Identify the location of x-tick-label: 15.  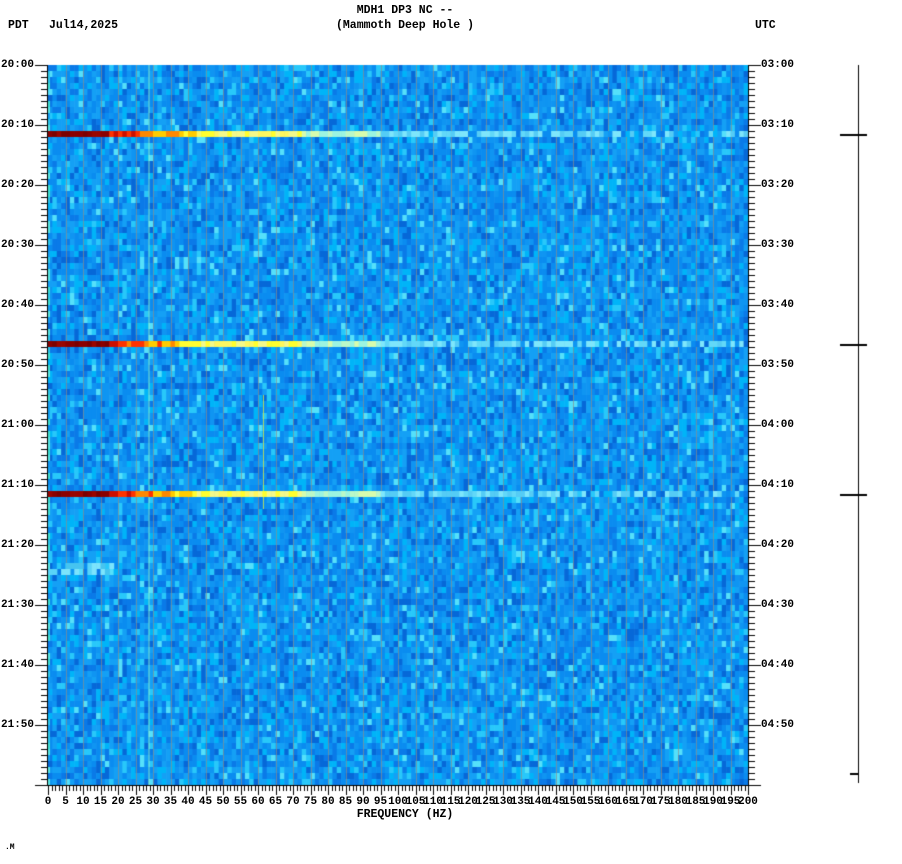
(100, 802).